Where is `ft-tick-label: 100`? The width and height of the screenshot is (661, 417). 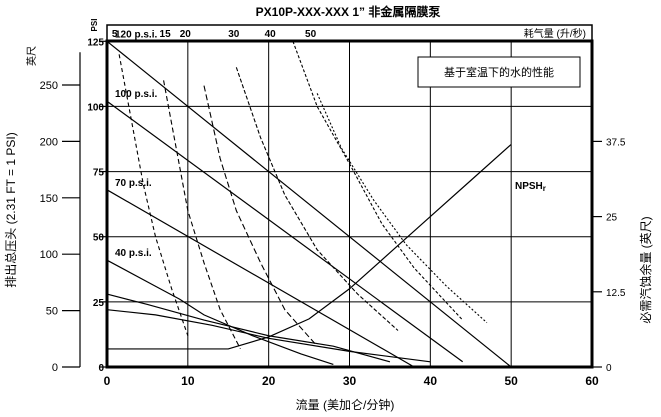 ft-tick-label: 100 is located at coordinates (49, 255).